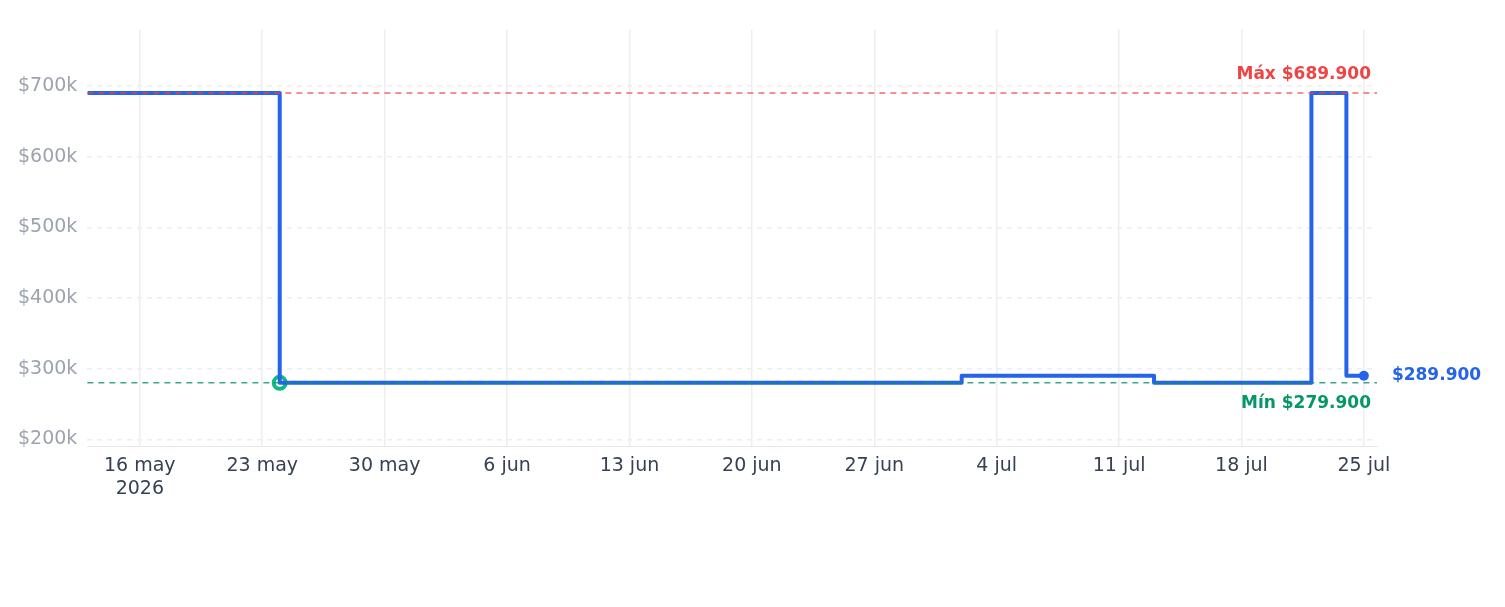  I want to click on x-tick-label: 16 may 2026, so click(140, 475).